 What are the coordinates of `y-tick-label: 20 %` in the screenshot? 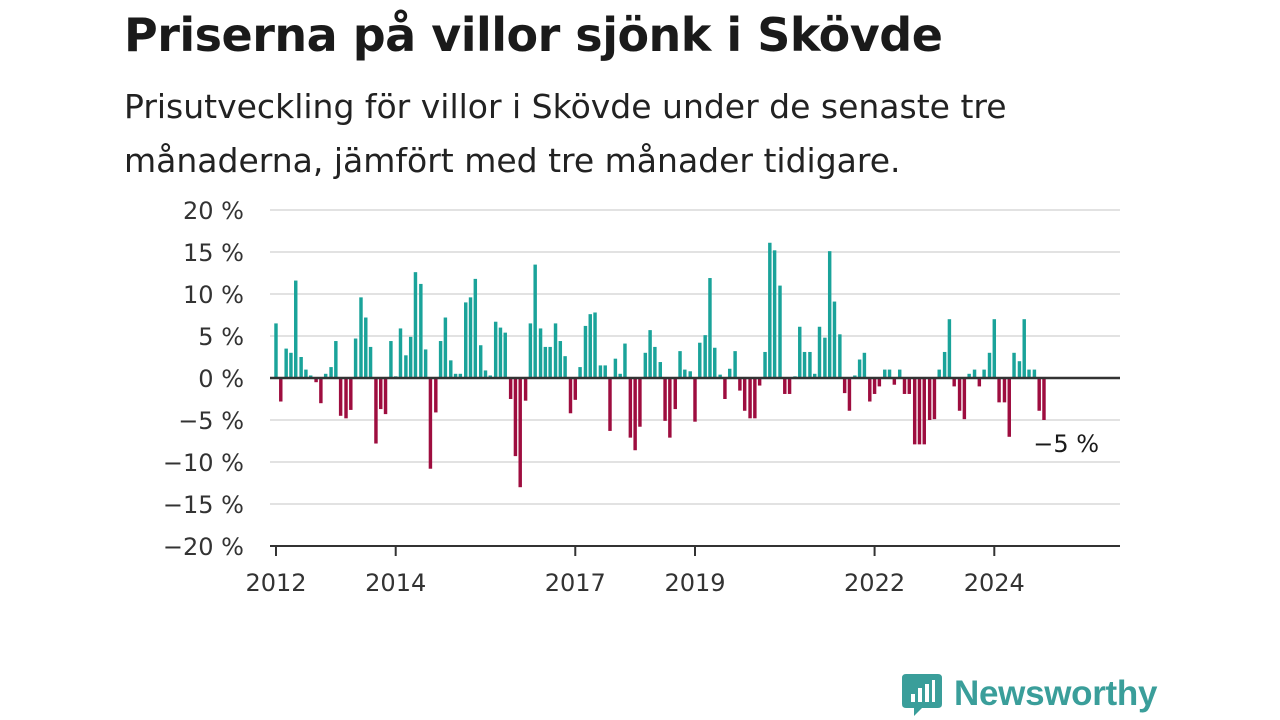 It's located at (213, 211).